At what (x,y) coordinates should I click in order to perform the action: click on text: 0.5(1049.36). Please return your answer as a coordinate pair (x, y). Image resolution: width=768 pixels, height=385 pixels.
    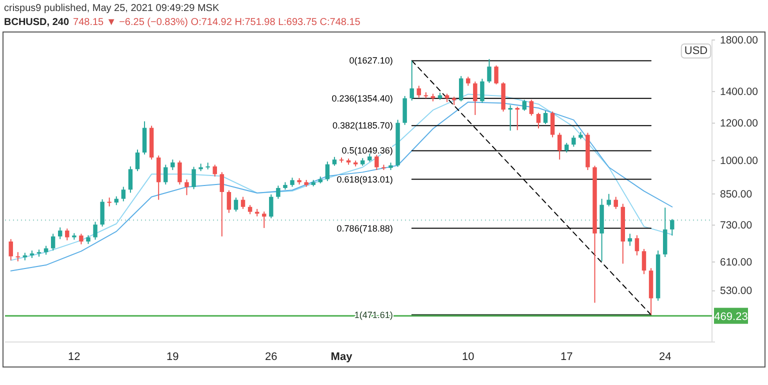
    Looking at the image, I should click on (367, 151).